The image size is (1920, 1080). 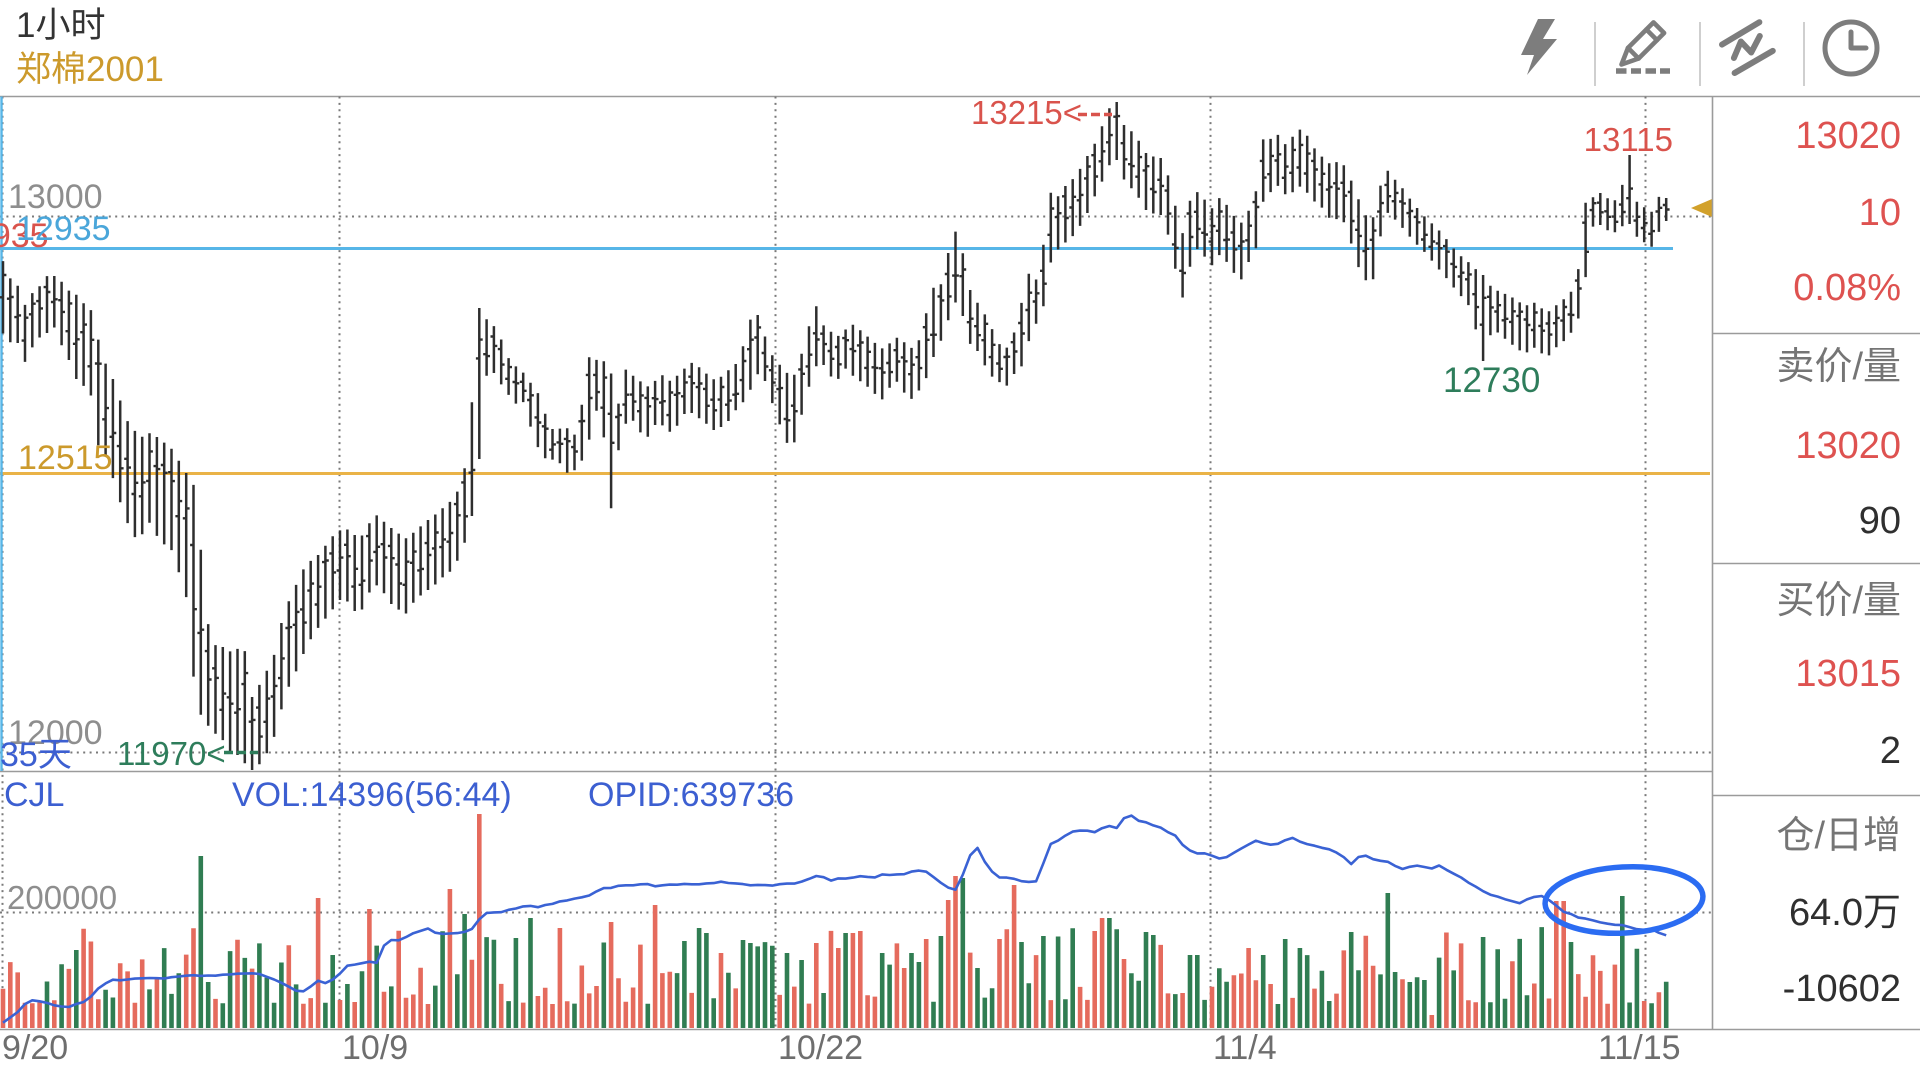 I want to click on svg-text: 2, so click(x=1890, y=751).